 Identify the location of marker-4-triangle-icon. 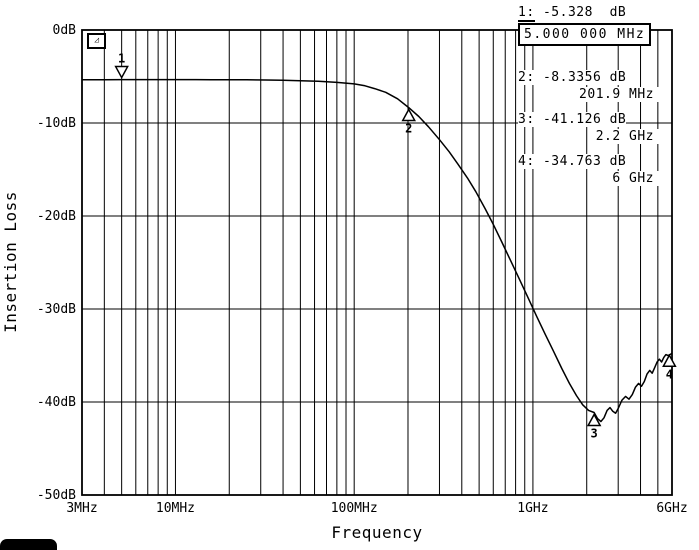
(669, 360).